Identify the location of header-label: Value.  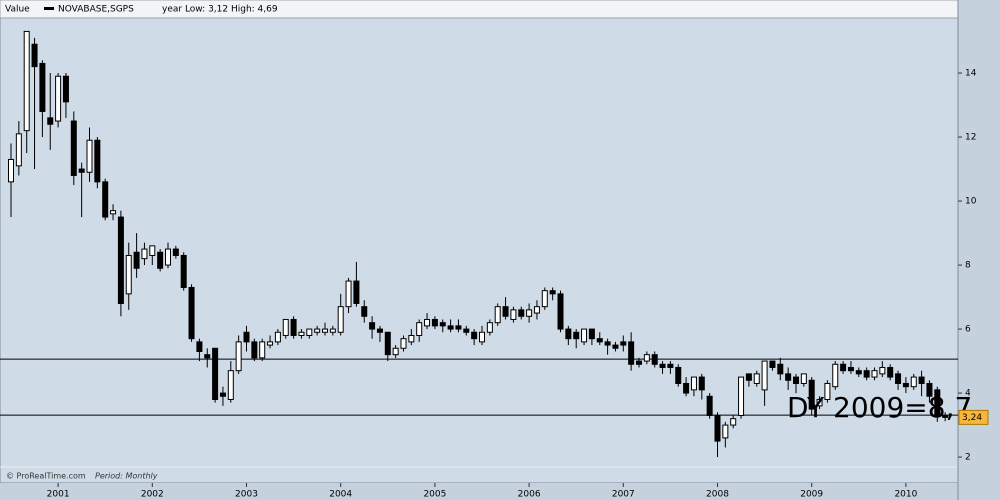
(17, 10).